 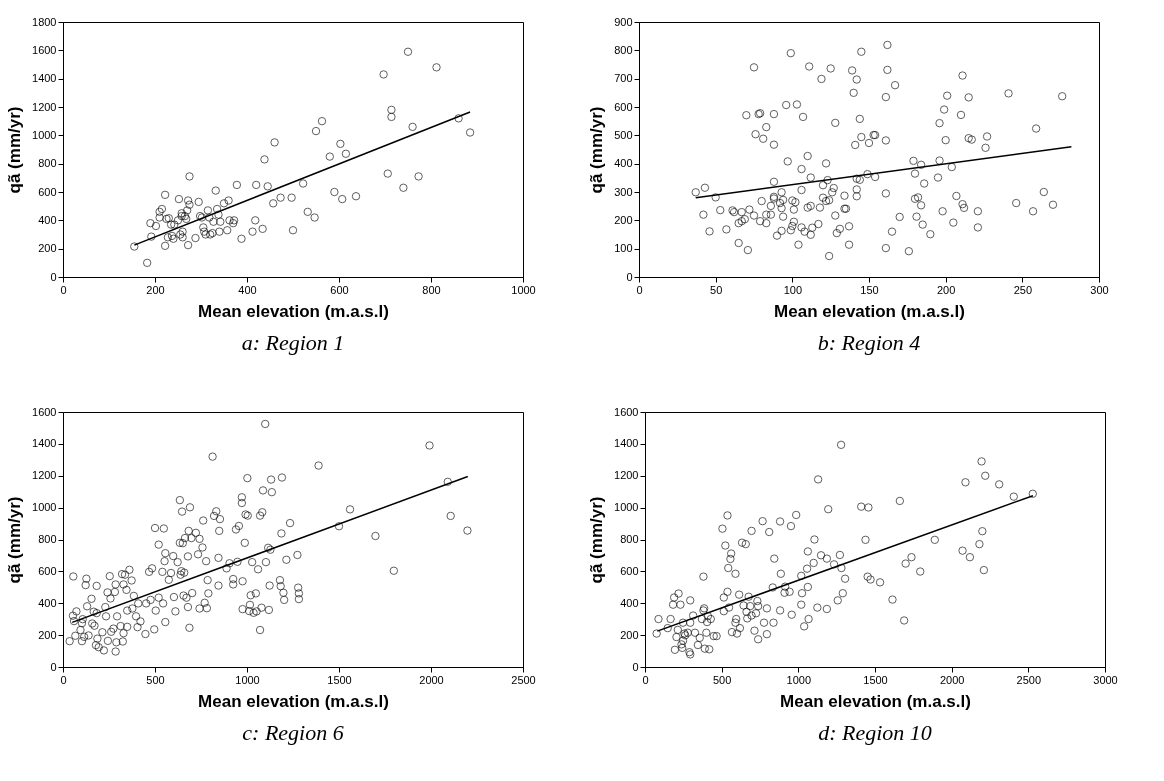 I want to click on text: d: Region 10, so click(x=875, y=732).